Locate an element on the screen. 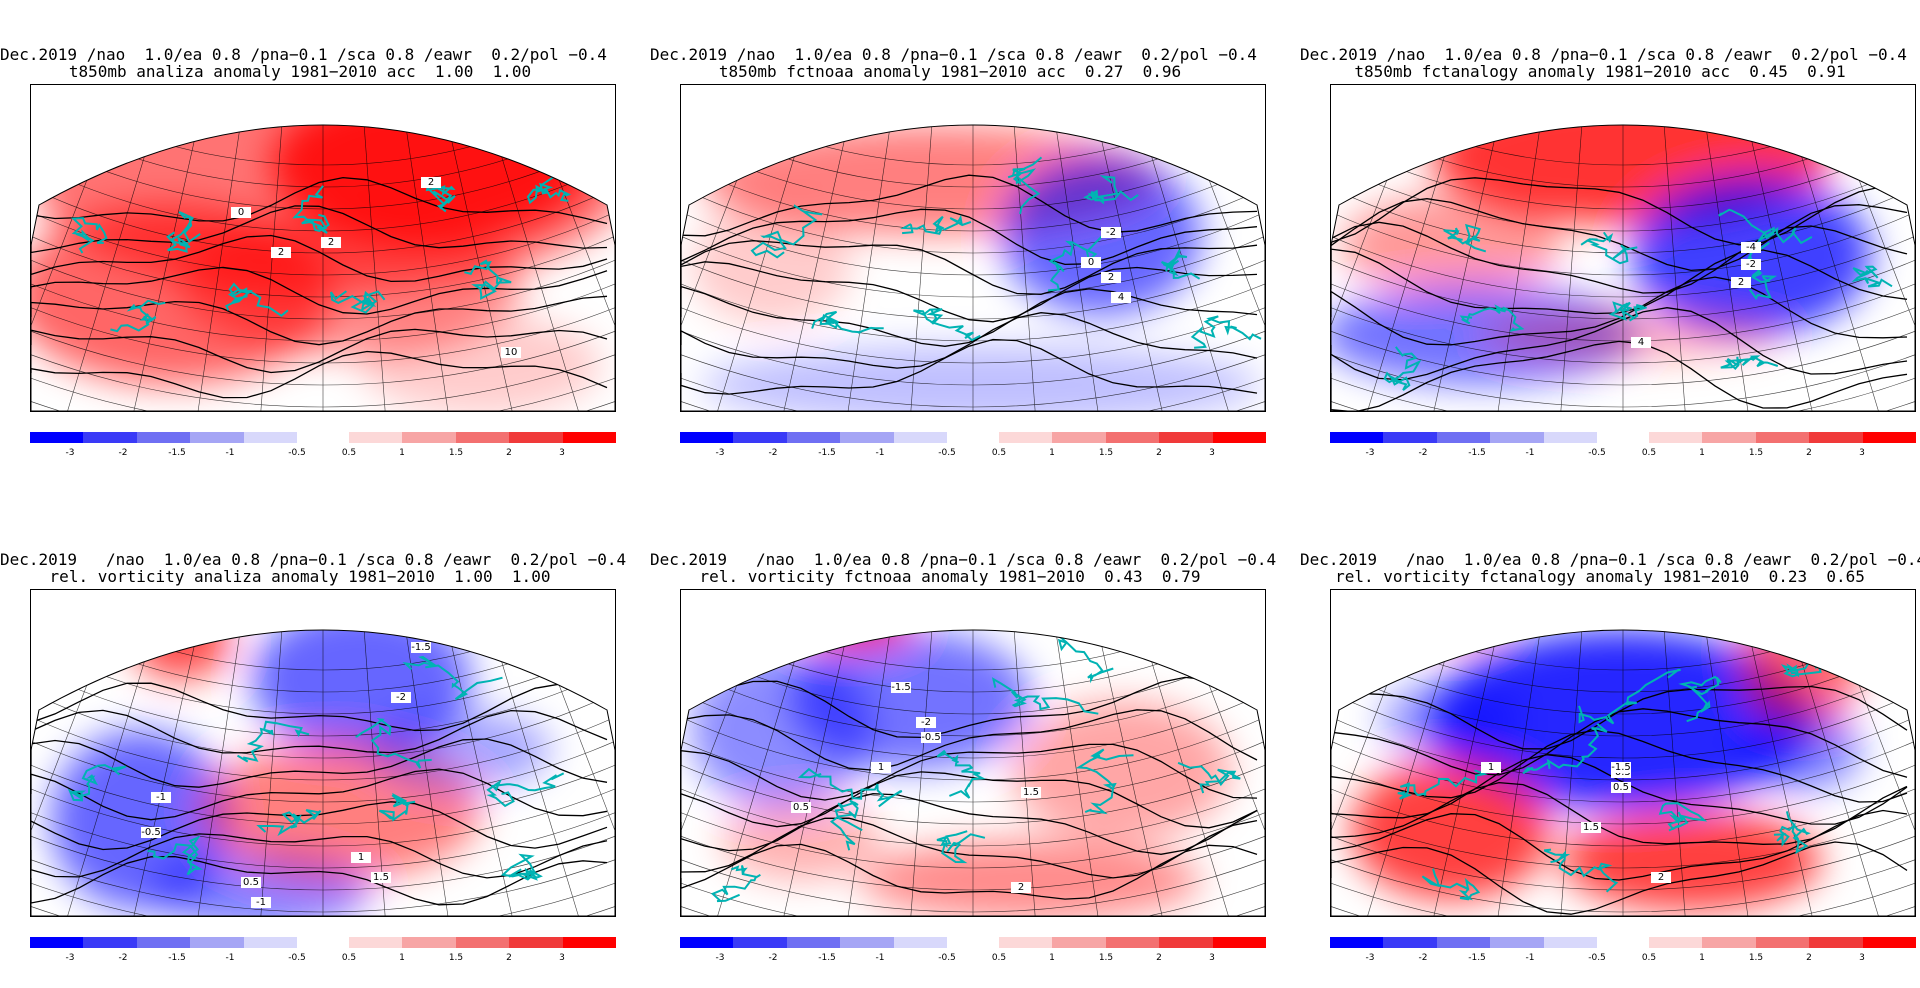 This screenshot has height=988, width=1920. anomaly-map: -1.5 -2 -1 -0.5 -1 0.5 1 1.5 is located at coordinates (323, 753).